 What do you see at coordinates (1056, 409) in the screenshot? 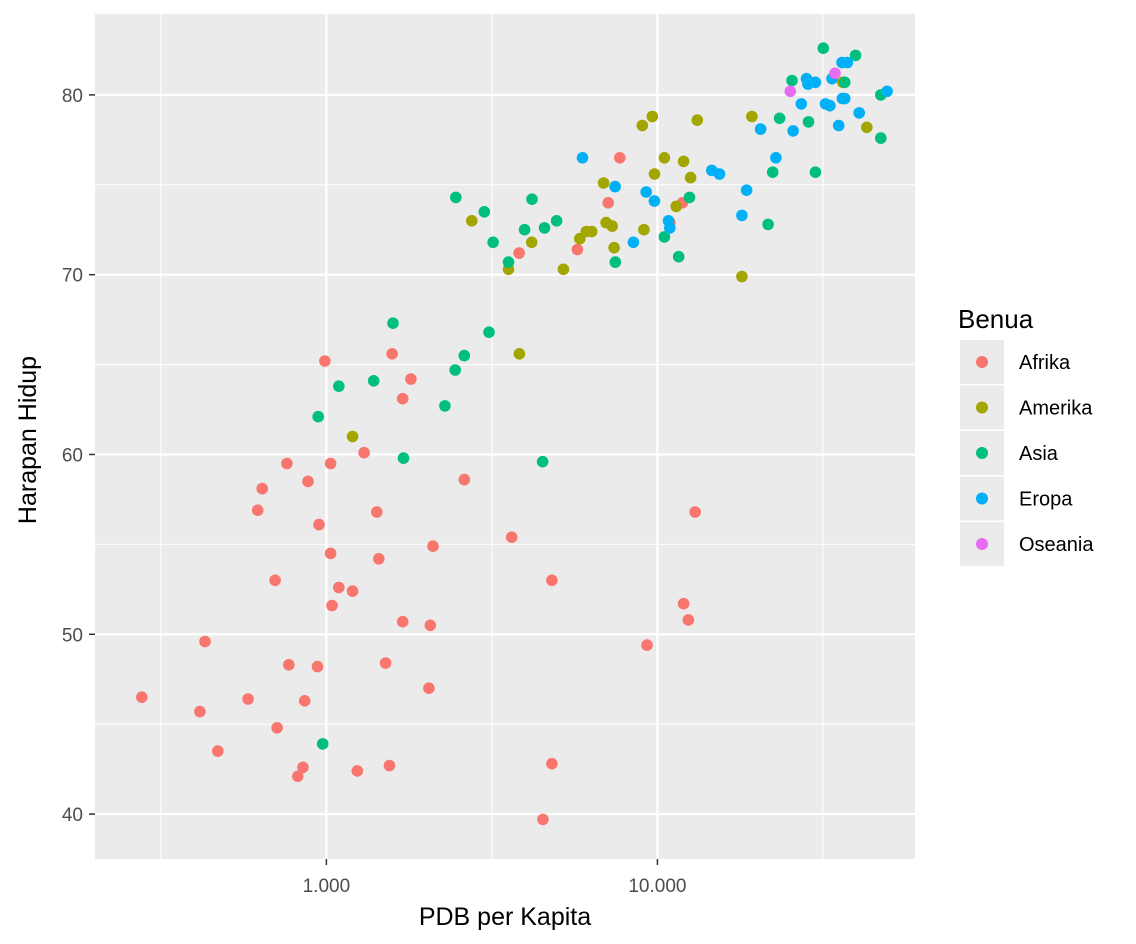
I see `legend-label: Amerika` at bounding box center [1056, 409].